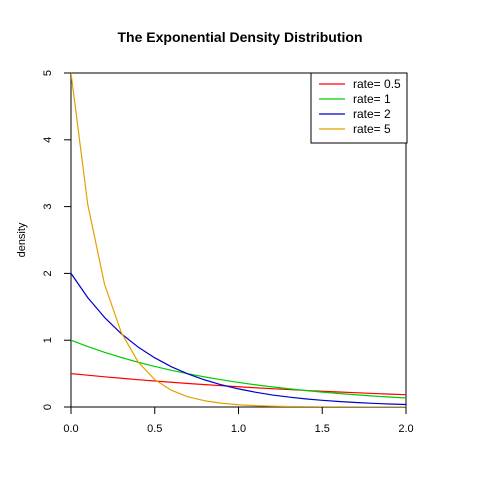  I want to click on legend-box, so click(359, 108).